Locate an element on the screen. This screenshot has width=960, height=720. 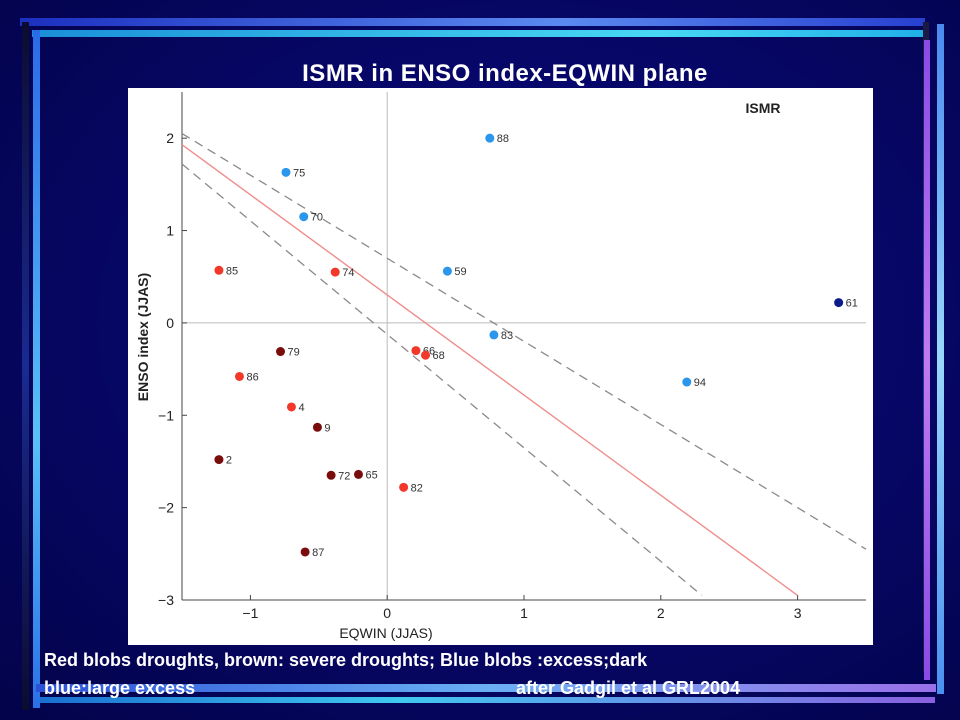
point-label-83: 83 is located at coordinates (507, 336).